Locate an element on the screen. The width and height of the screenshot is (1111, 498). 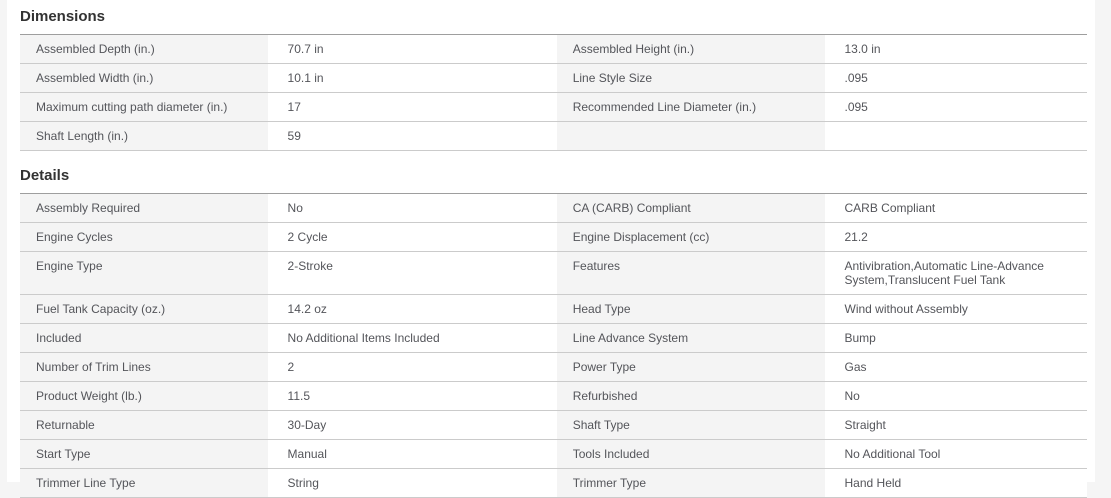
spec-row: Shaft Length (in.) 59 is located at coordinates (553, 136).